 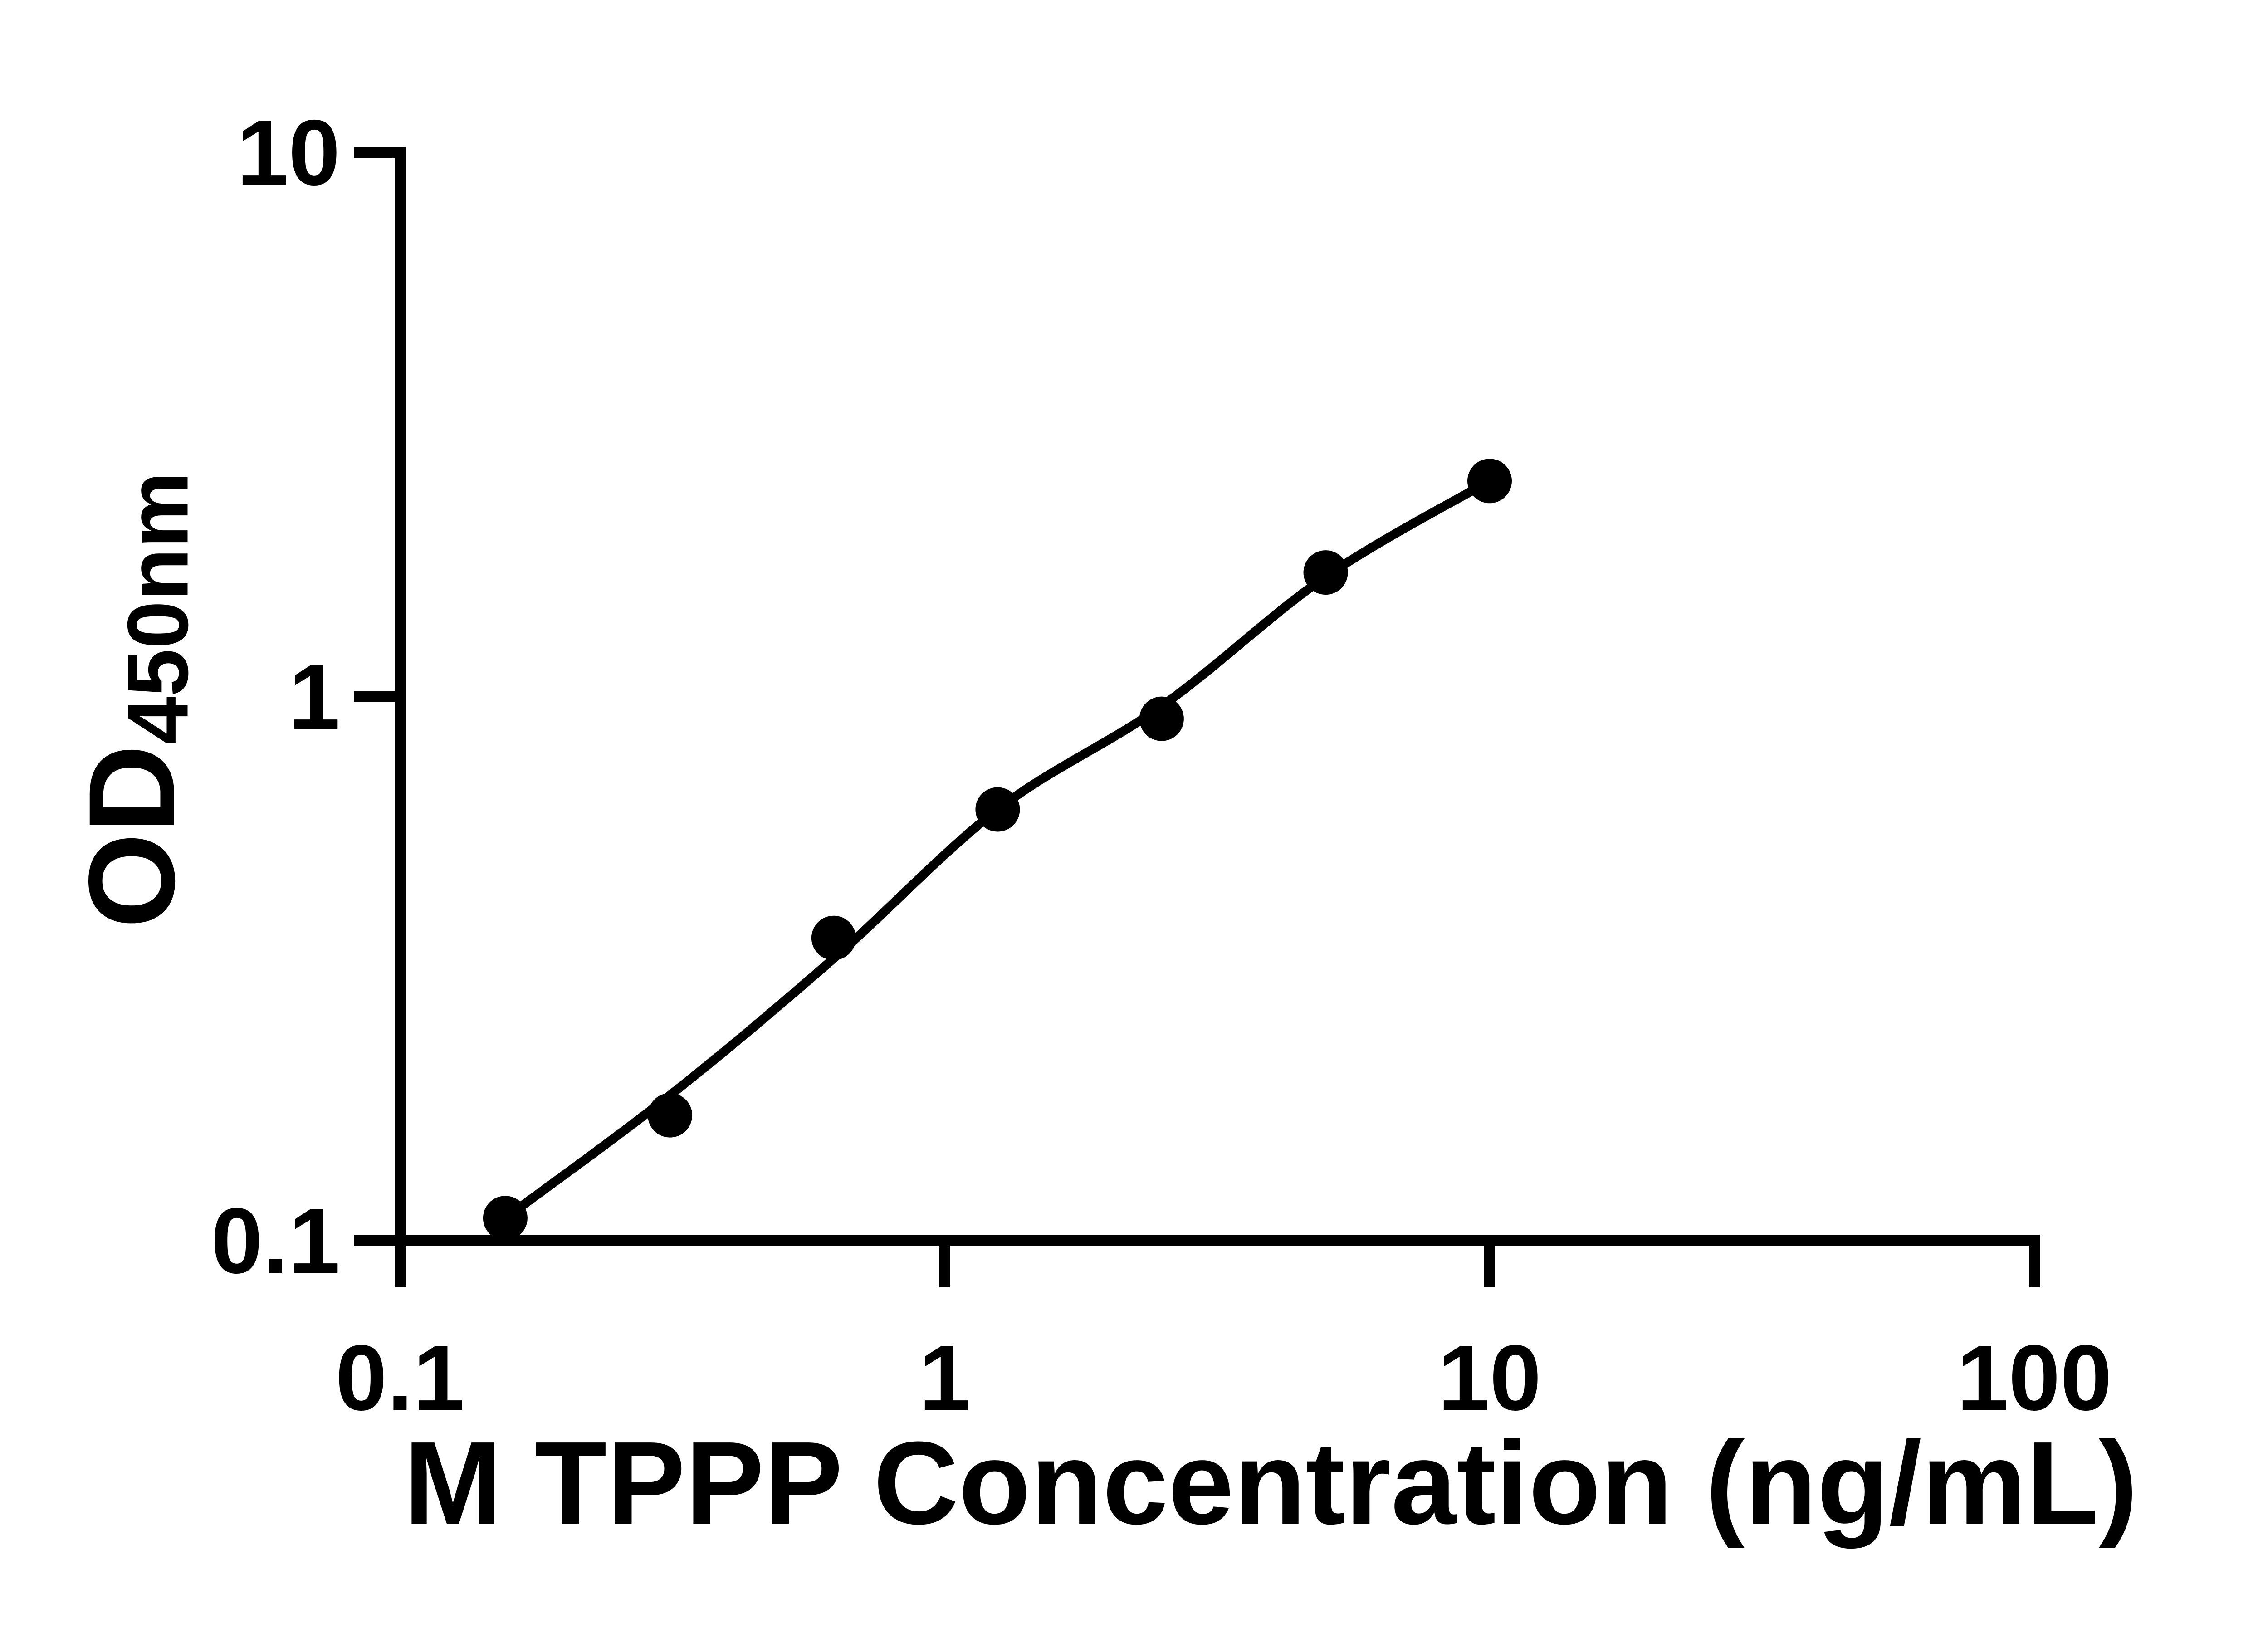 I want to click on y-tick-label: 1, so click(x=314, y=697).